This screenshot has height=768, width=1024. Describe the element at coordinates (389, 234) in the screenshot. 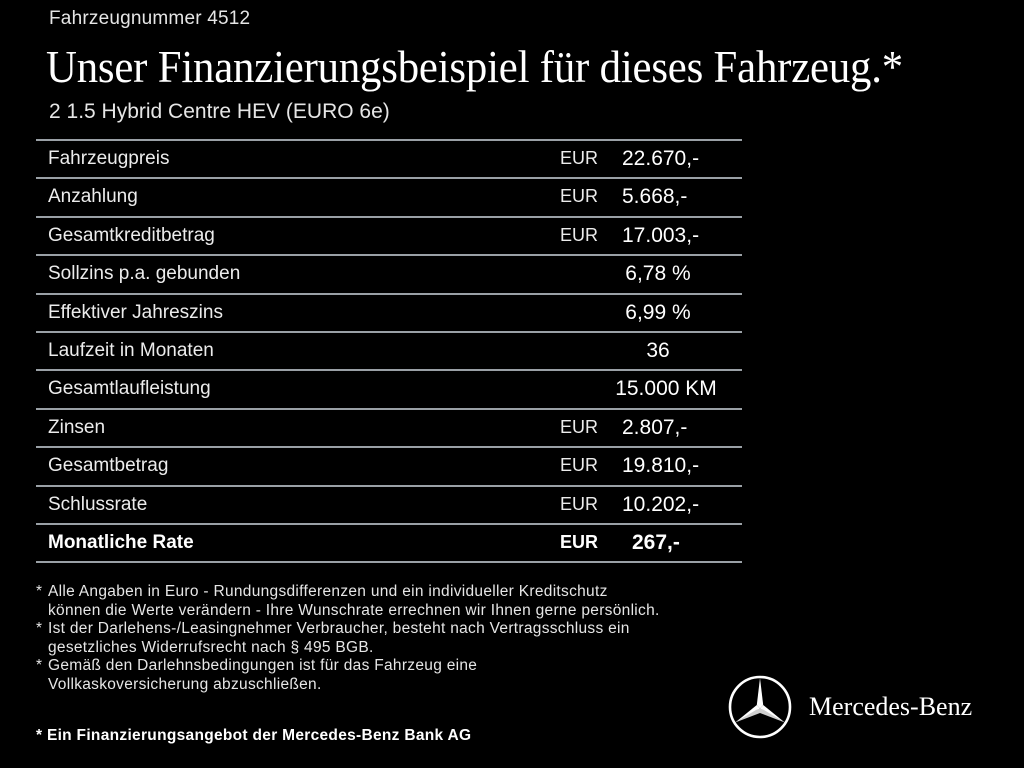

I see `table-row: Gesamtkreditbetrag EUR 17.003,-` at that location.